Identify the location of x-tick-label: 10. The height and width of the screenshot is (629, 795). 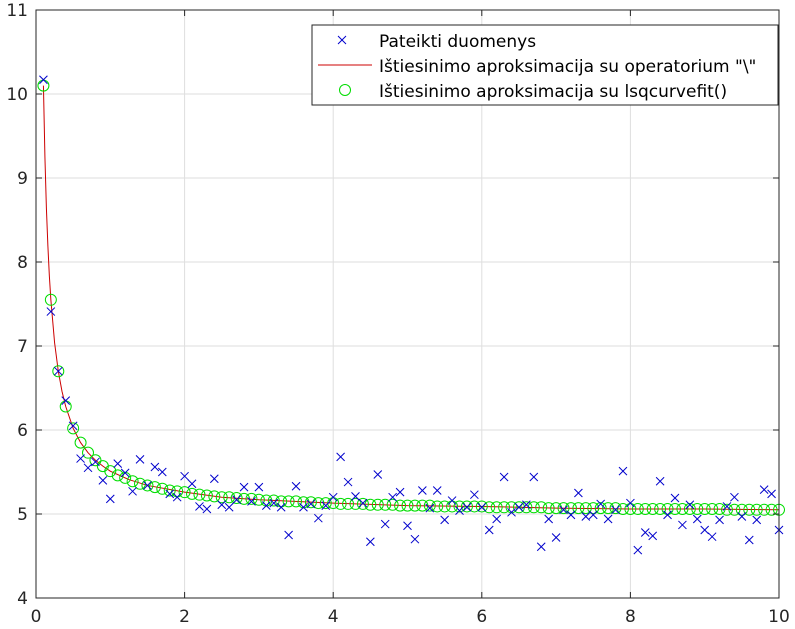
(779, 617).